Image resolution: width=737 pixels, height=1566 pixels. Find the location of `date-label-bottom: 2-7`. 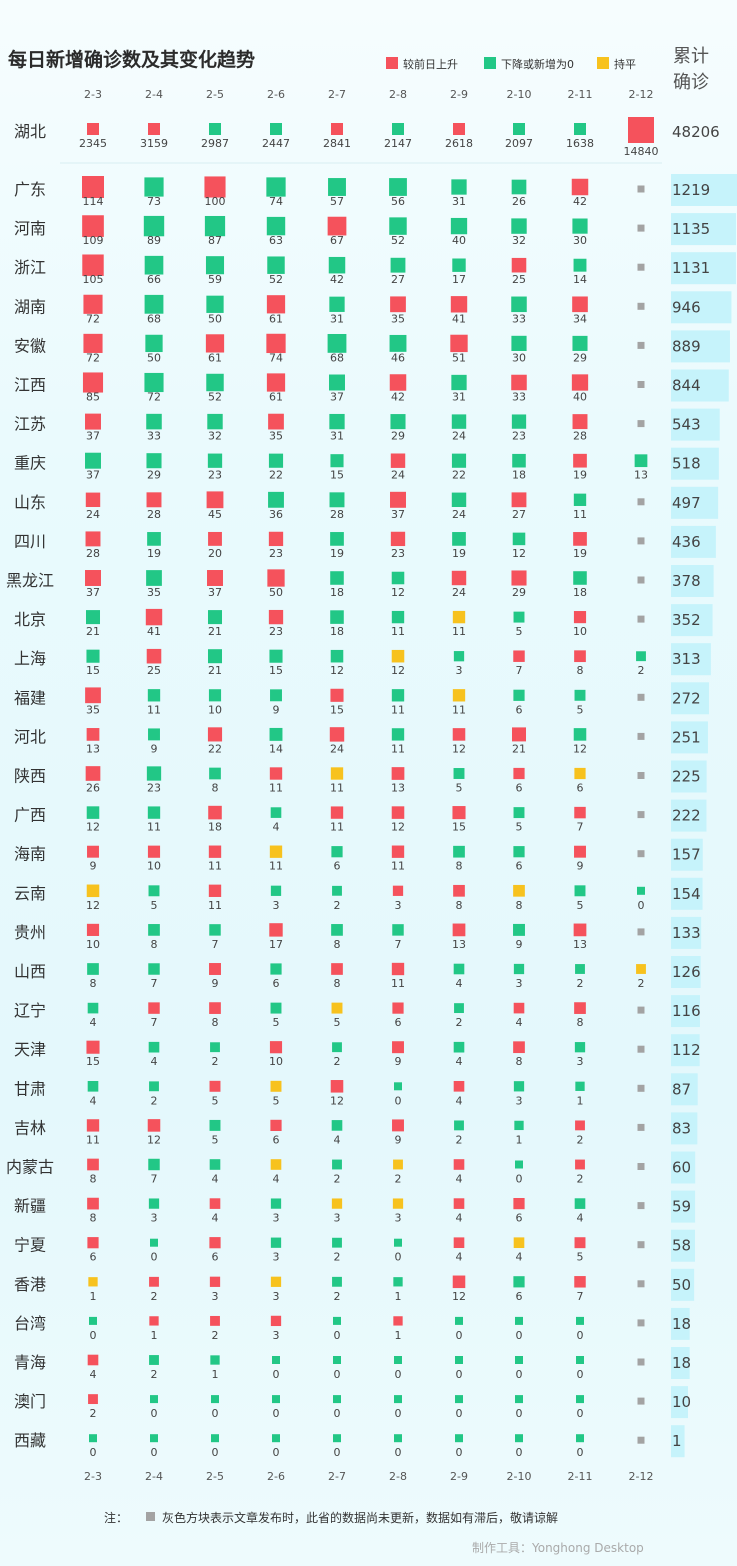

date-label-bottom: 2-7 is located at coordinates (337, 1476).